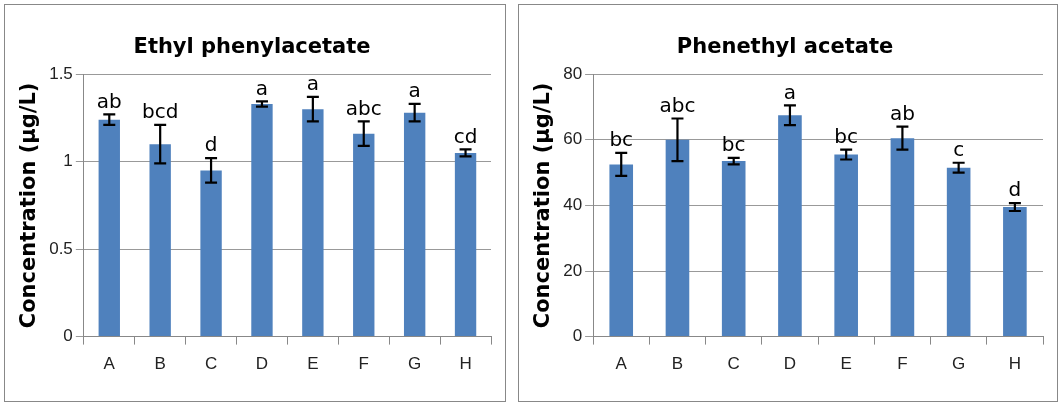 The height and width of the screenshot is (406, 1062). What do you see at coordinates (252, 46) in the screenshot?
I see `chart-title: Ethyl phenylacetate` at bounding box center [252, 46].